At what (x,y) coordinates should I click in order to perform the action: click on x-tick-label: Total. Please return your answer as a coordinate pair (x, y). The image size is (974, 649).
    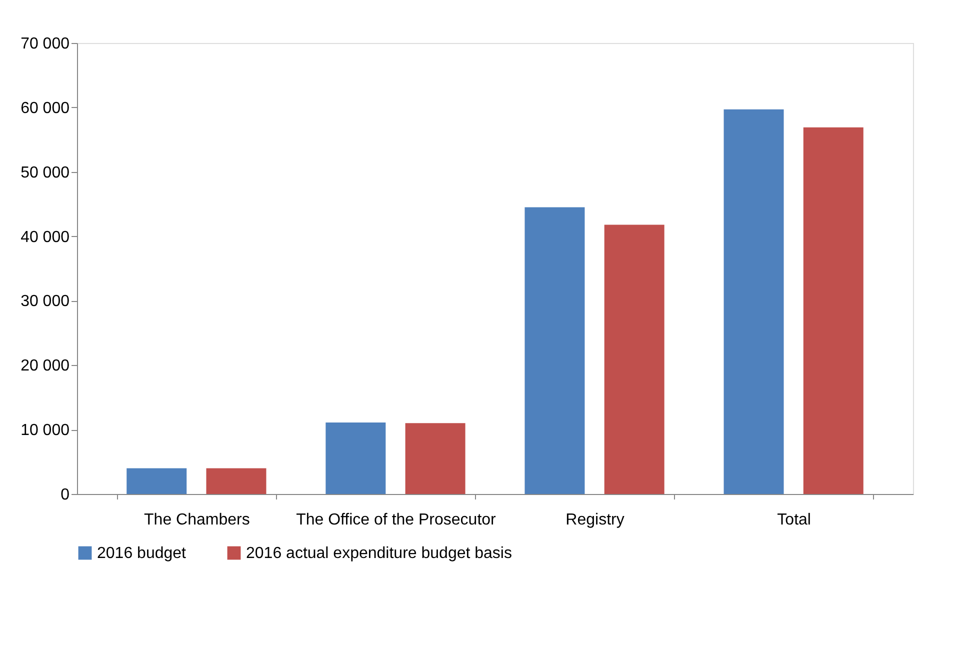
    Looking at the image, I should click on (794, 520).